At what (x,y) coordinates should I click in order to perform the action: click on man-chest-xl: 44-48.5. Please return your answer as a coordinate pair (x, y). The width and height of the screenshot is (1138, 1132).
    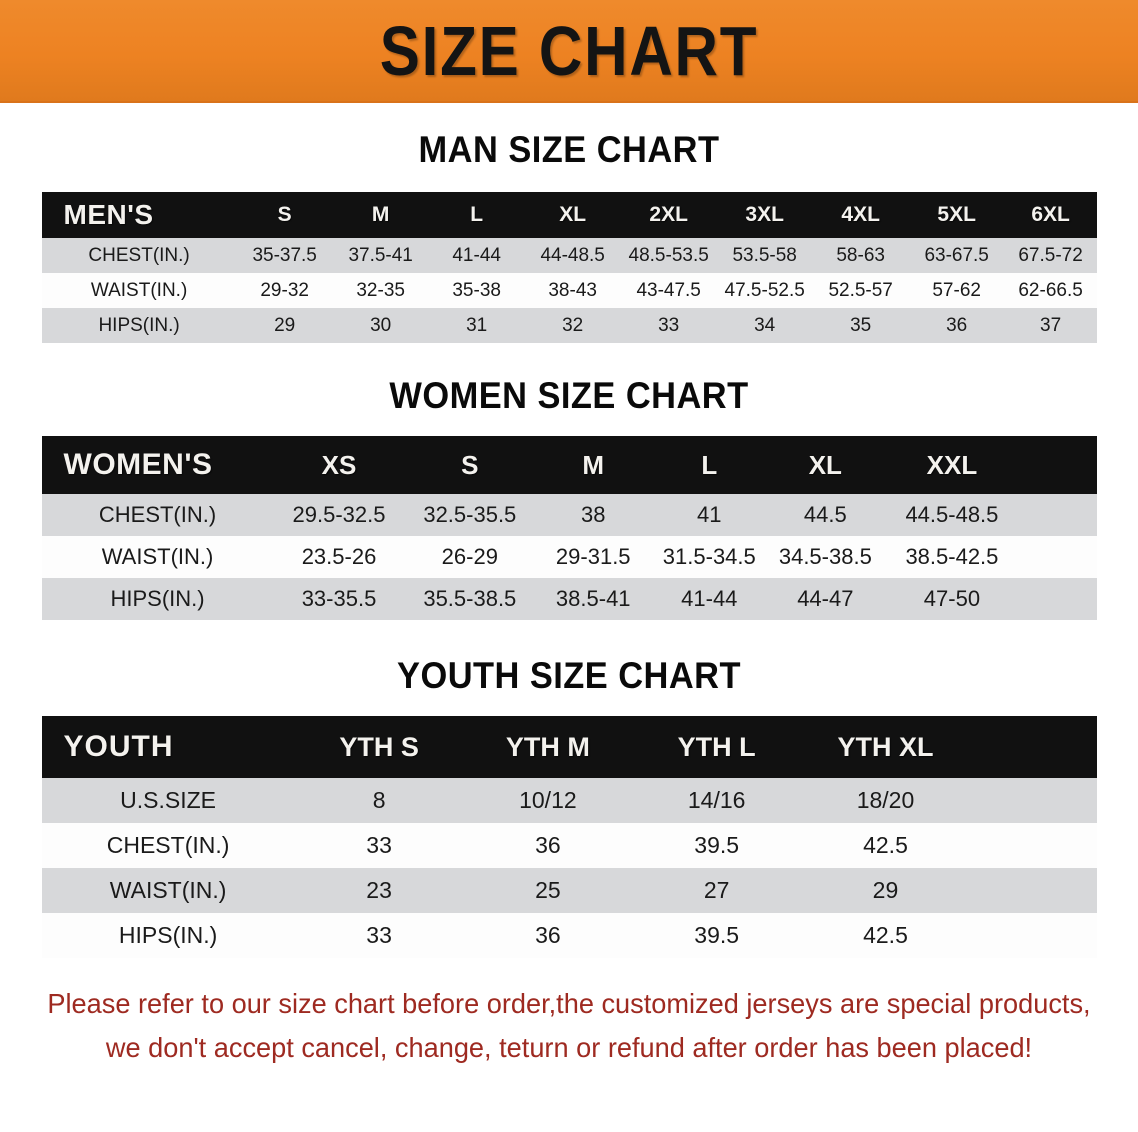
    Looking at the image, I should click on (572, 255).